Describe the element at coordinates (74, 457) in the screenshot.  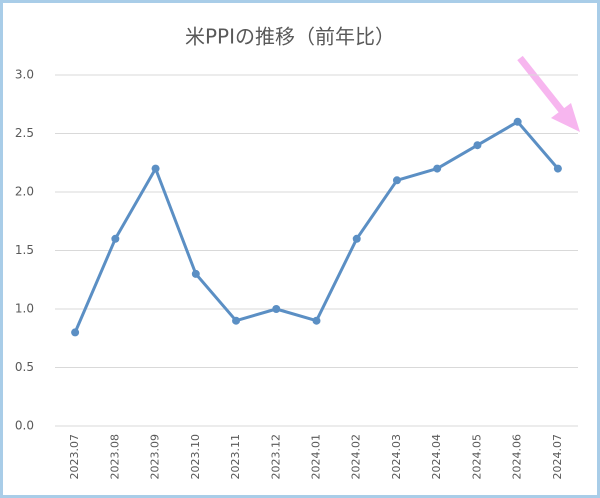
I see `x-tick-label: 2023.07` at that location.